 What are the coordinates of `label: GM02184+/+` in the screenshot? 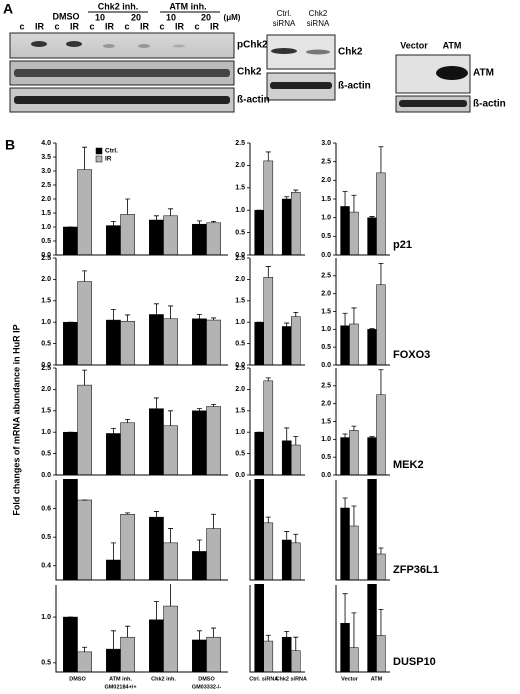 It's located at (120, 687).